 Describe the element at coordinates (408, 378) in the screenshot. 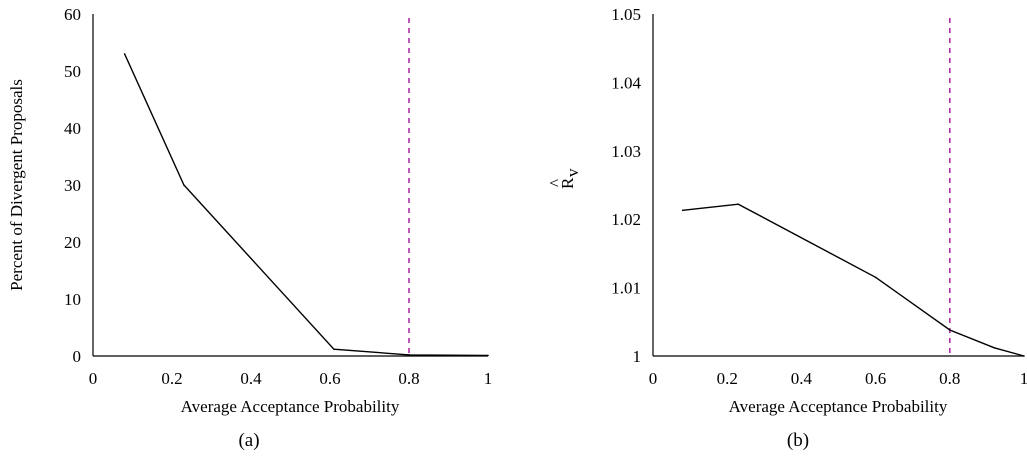

I see `panel-a-x-tick-label: 0.8` at that location.